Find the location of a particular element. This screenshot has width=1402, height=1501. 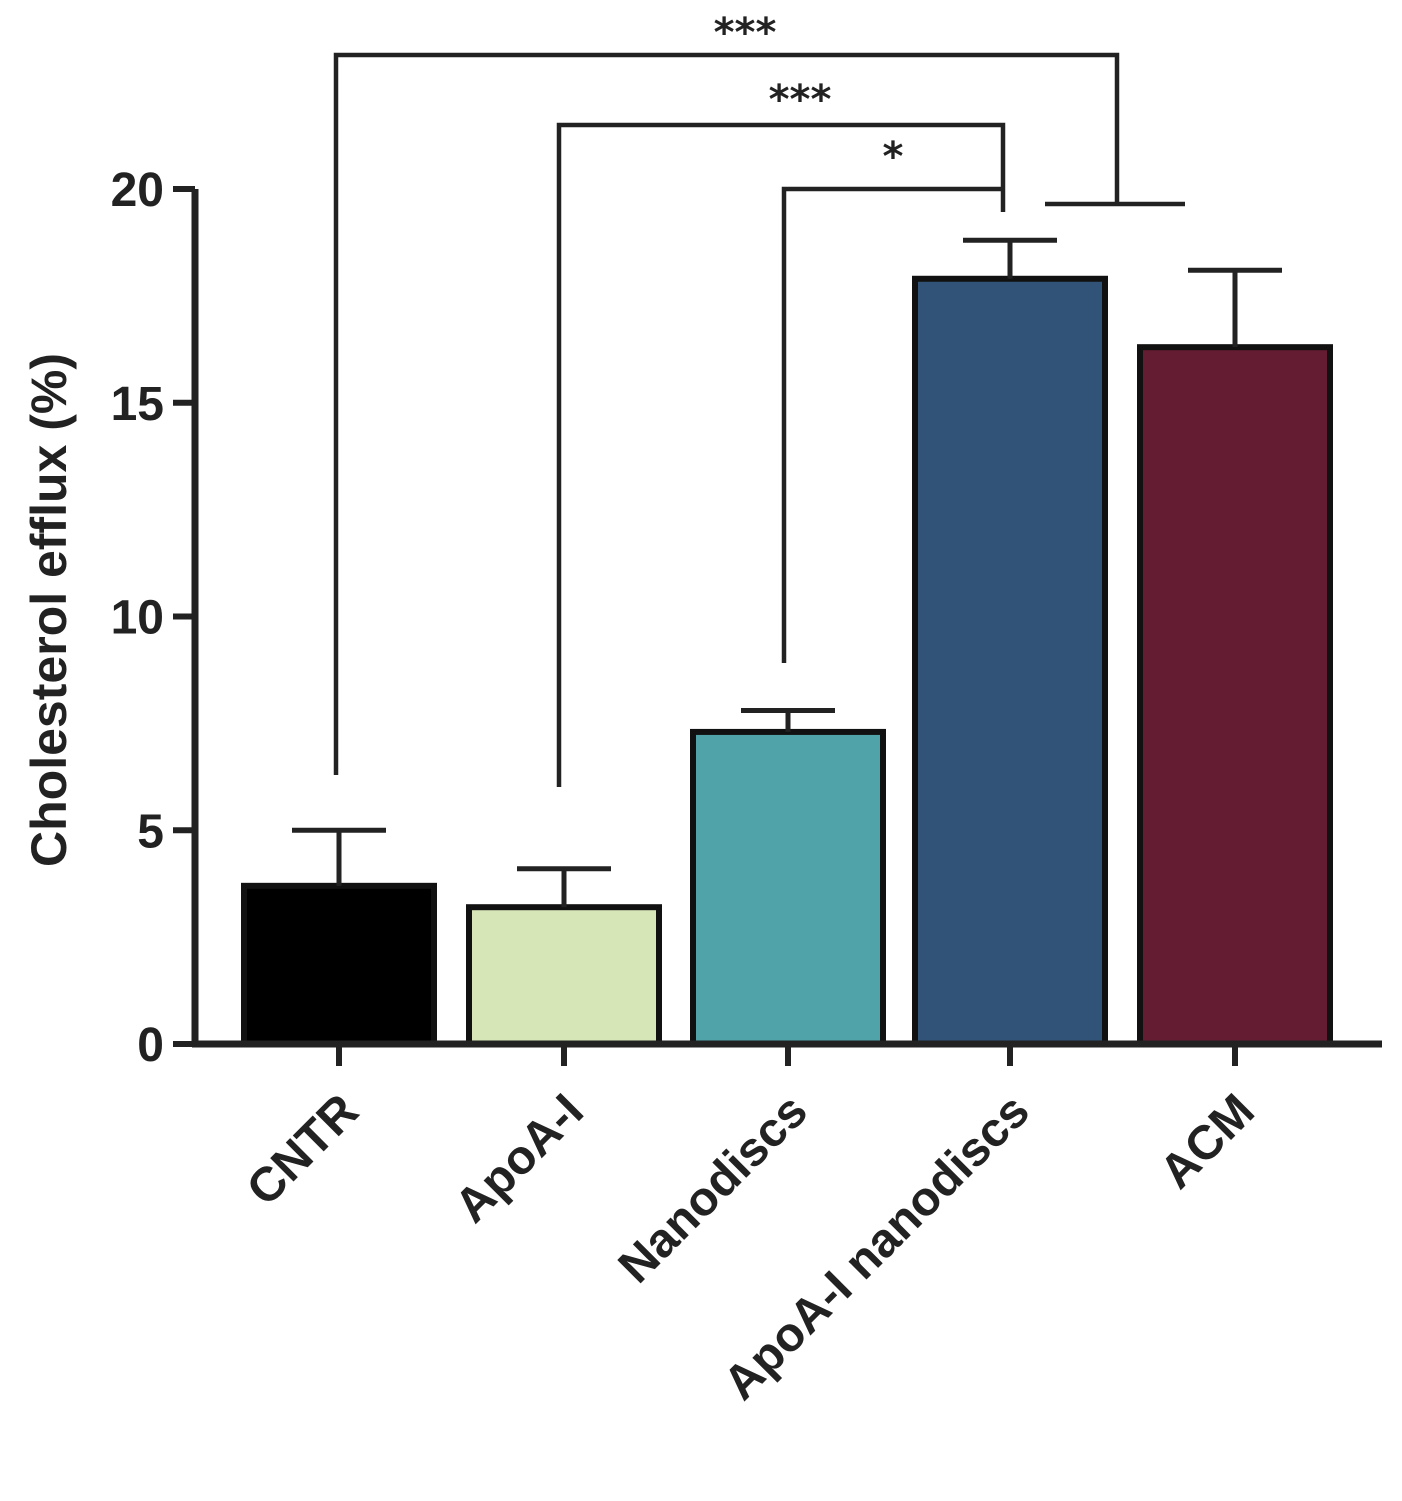

significance-label-nanodiscs: * is located at coordinates (893, 157).